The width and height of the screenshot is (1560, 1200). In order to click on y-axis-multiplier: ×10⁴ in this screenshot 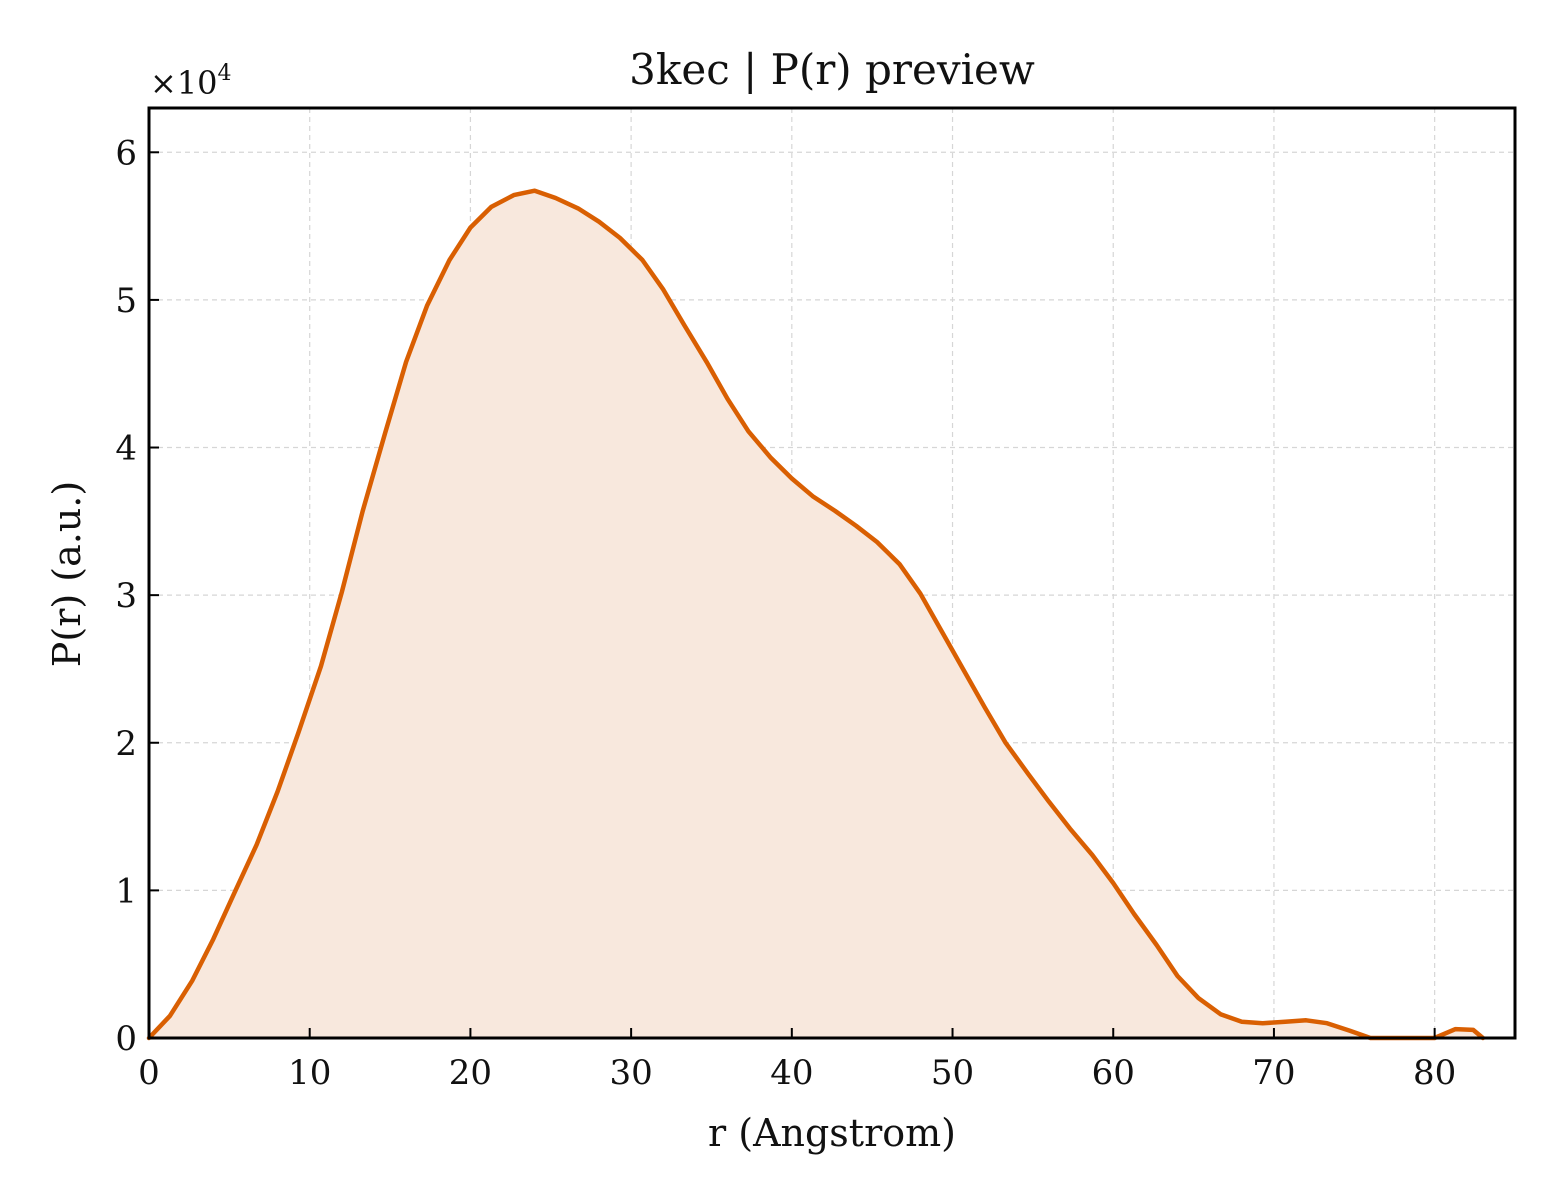, I will do `click(191, 81)`.